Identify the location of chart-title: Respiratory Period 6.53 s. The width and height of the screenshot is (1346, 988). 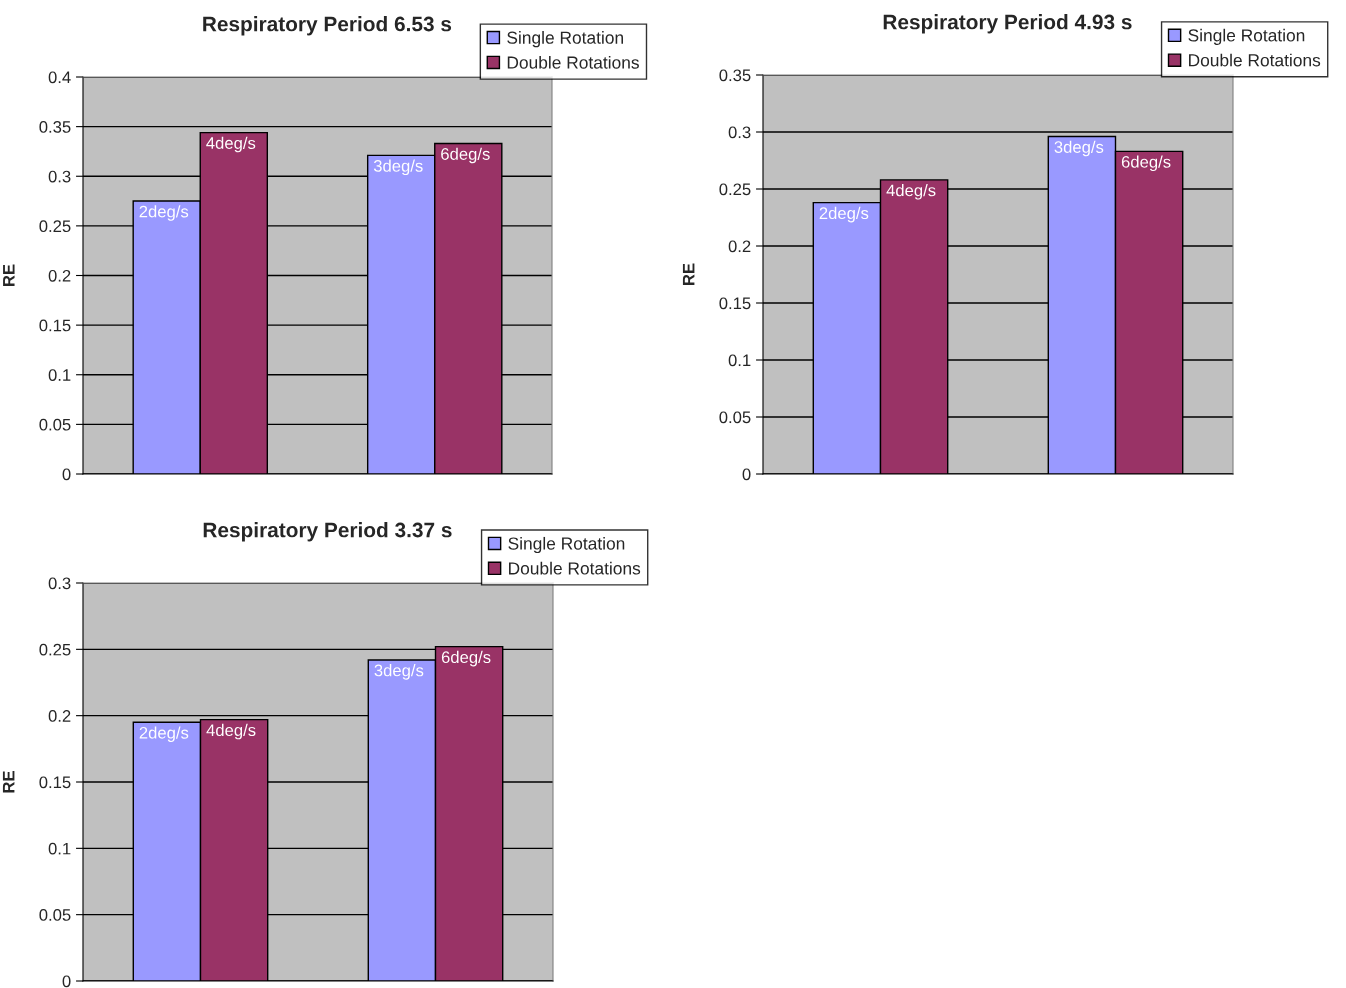
(327, 26).